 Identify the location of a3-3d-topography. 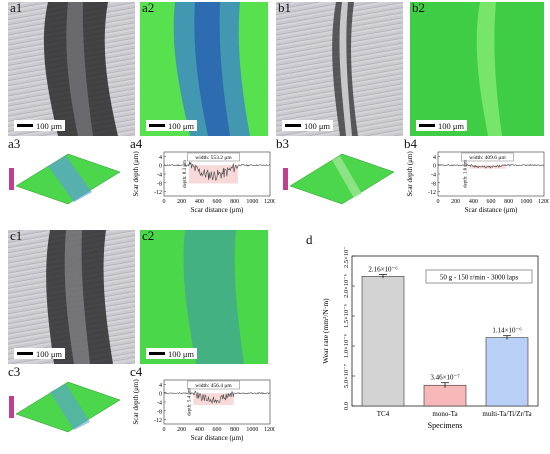
(65, 179).